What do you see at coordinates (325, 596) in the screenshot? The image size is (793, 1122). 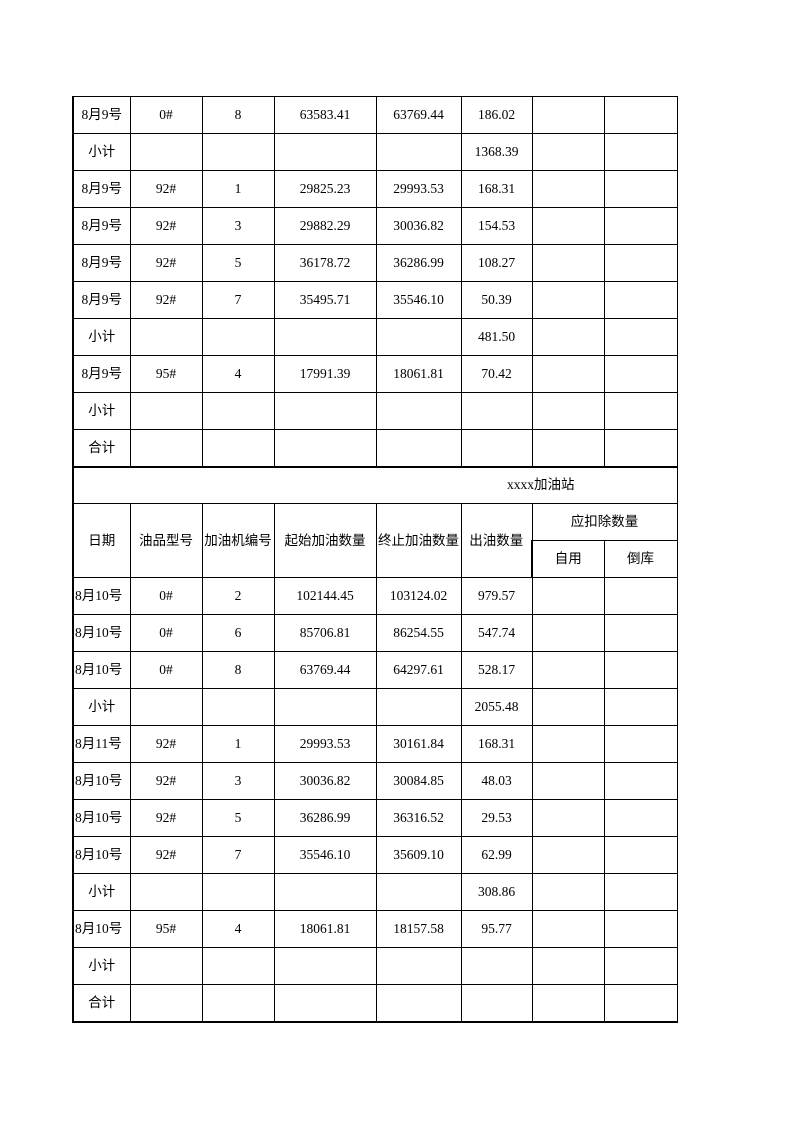 I see `cell-start-qty: 102144.45` at bounding box center [325, 596].